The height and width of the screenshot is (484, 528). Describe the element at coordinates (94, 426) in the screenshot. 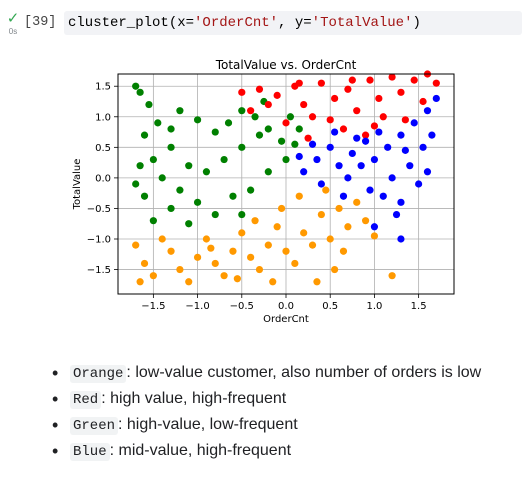

I see `note-key: Green` at that location.